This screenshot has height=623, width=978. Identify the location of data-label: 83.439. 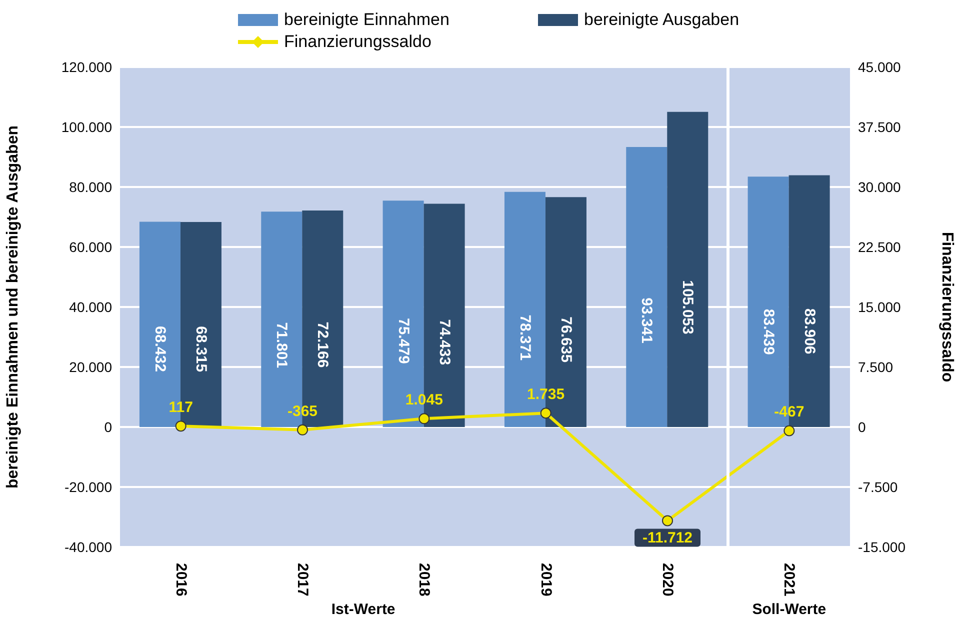
(768, 331).